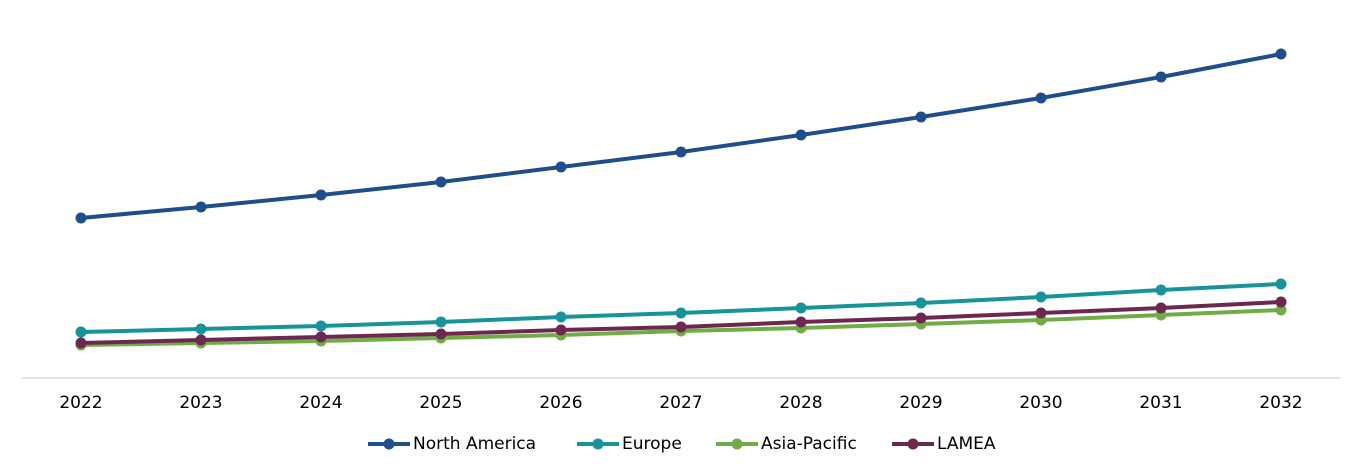 This screenshot has height=474, width=1364. What do you see at coordinates (80, 403) in the screenshot?
I see `x-tick-label: 2022` at bounding box center [80, 403].